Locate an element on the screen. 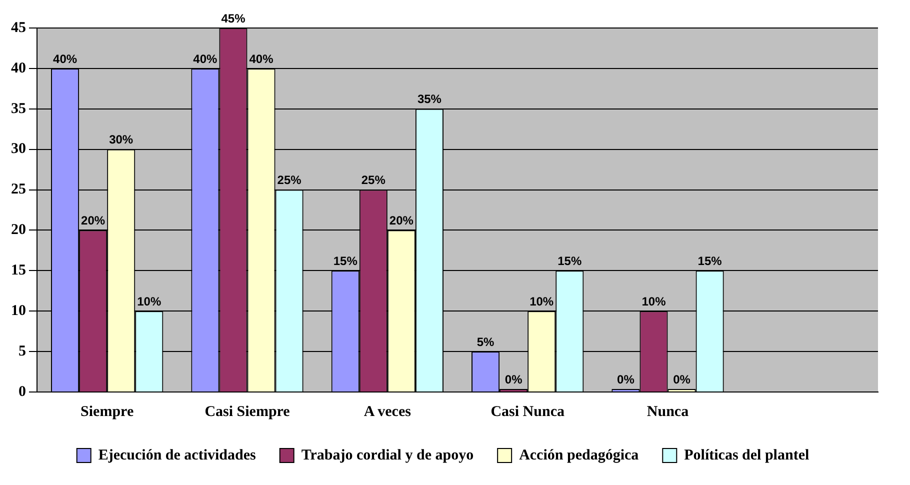 Image resolution: width=910 pixels, height=485 pixels. legend-label: Trabajo cordial y de apoyo is located at coordinates (387, 455).